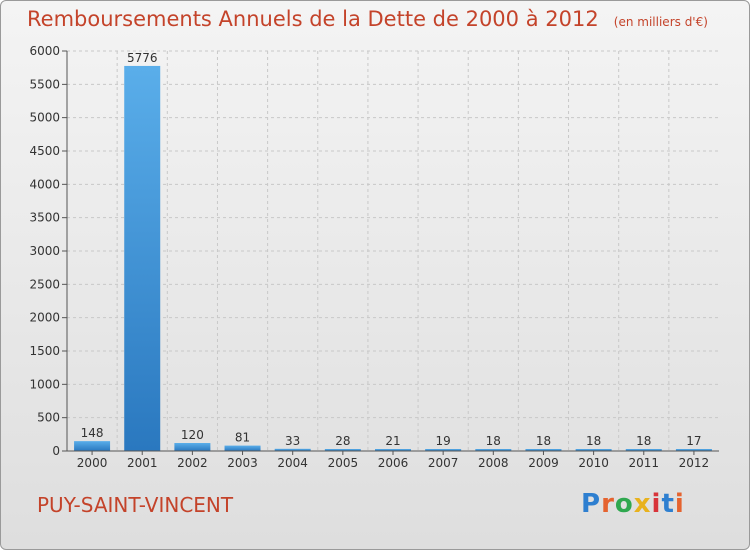 The height and width of the screenshot is (550, 750). What do you see at coordinates (343, 463) in the screenshot?
I see `x-tick-label: 2005` at bounding box center [343, 463].